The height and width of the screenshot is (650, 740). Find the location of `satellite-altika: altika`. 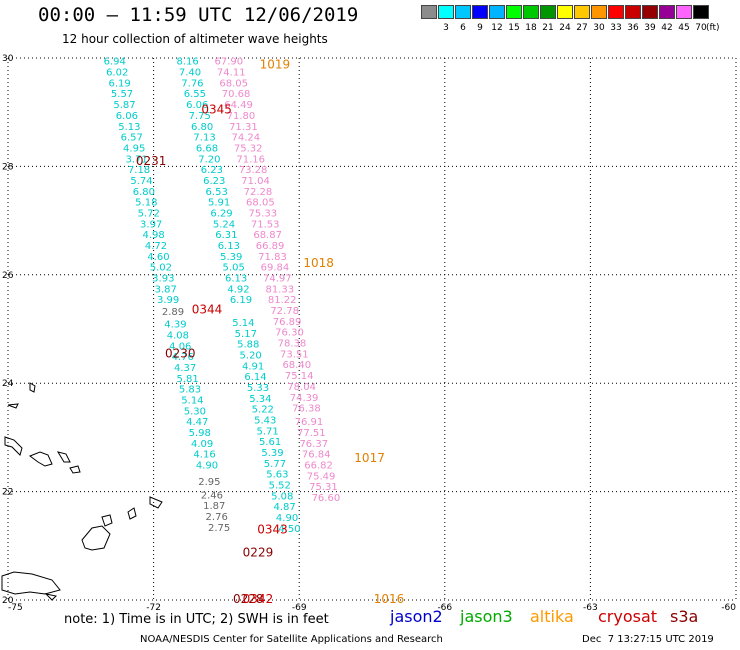

satellite-altika: altika is located at coordinates (552, 616).